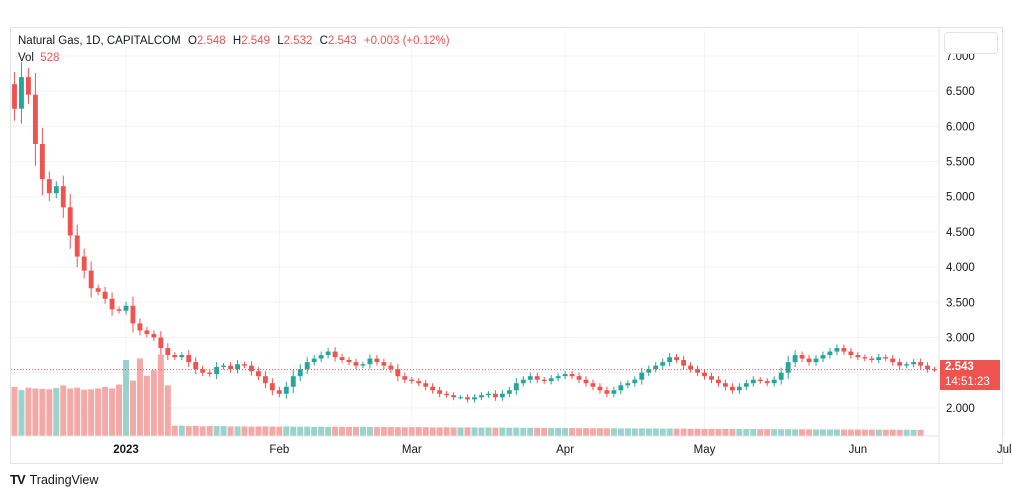 This screenshot has width=1012, height=498. I want to click on tradingview-logo-icon: TV, so click(18, 479).